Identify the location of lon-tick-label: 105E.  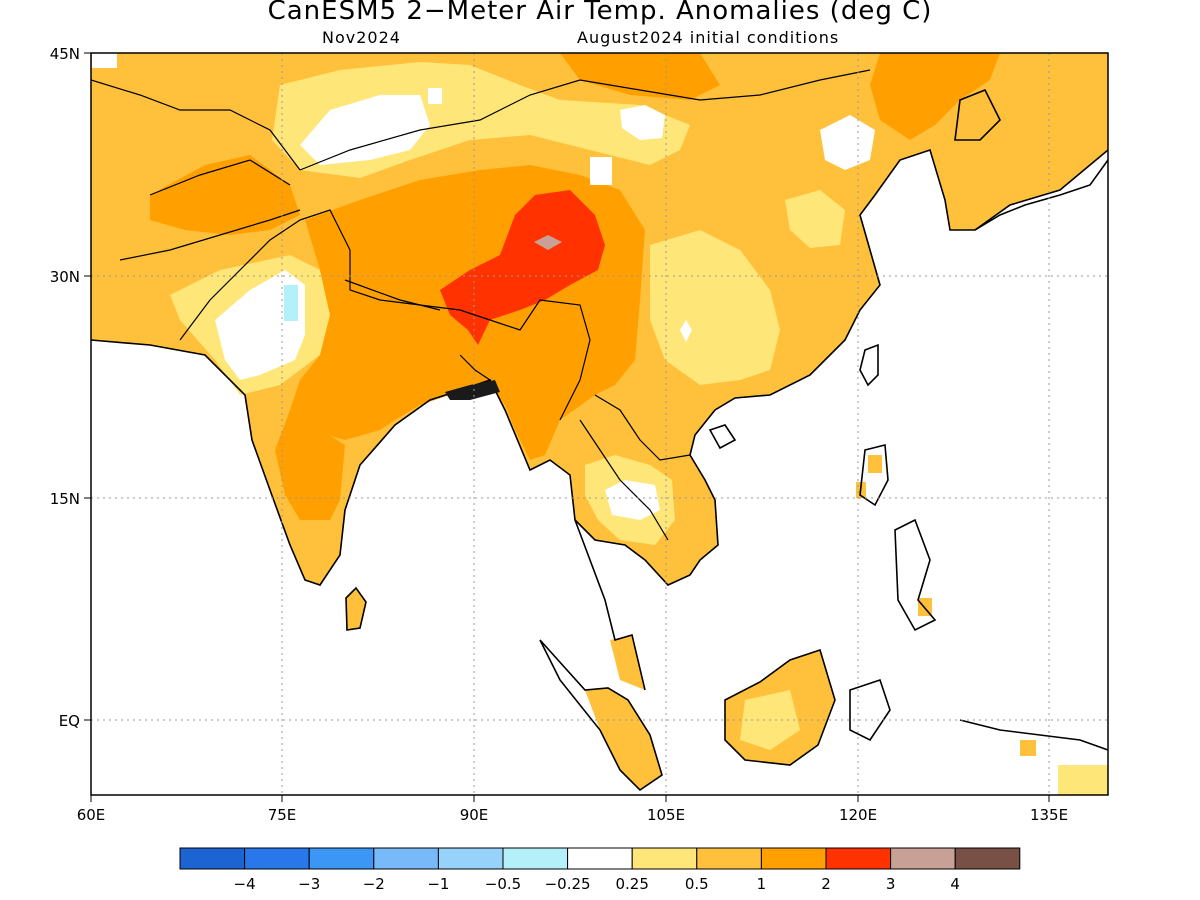
(666, 815).